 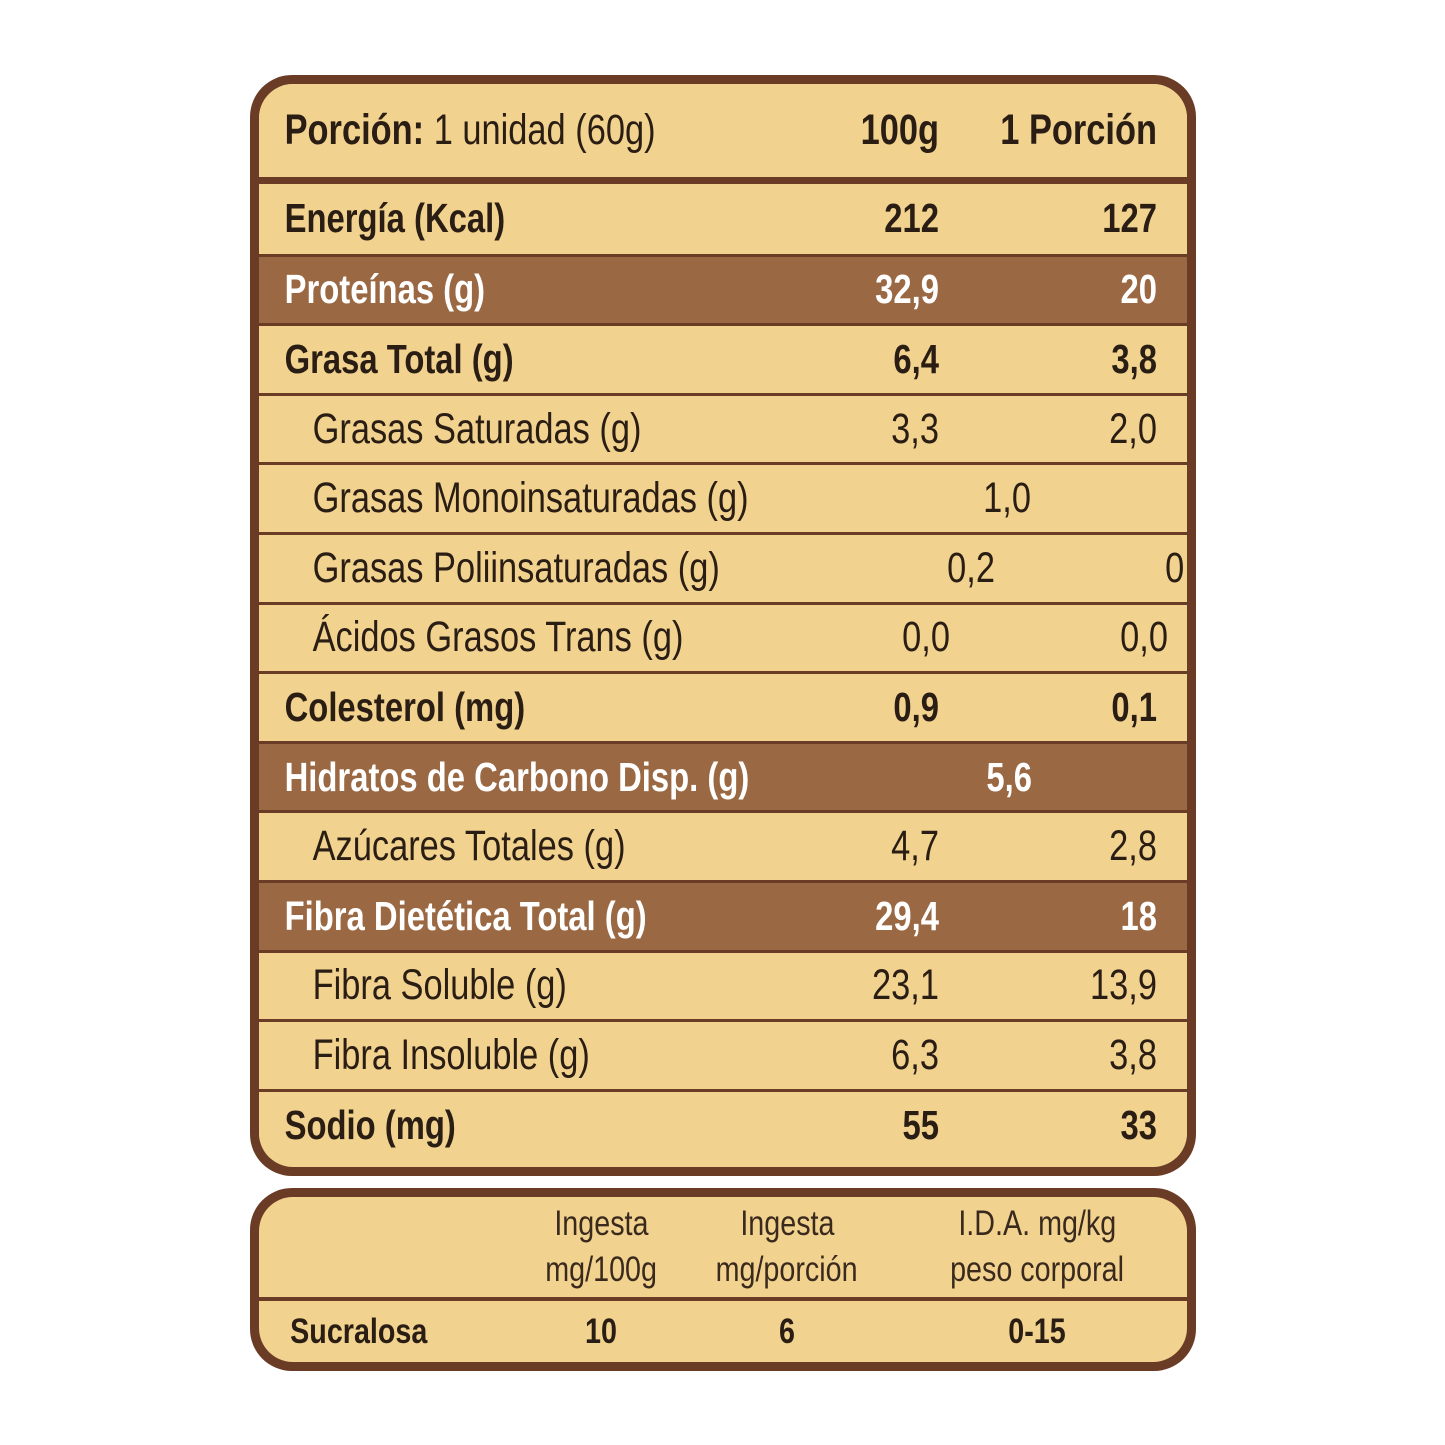 I want to click on header-intake-portion: Ingesta mg/porción, so click(x=787, y=1246).